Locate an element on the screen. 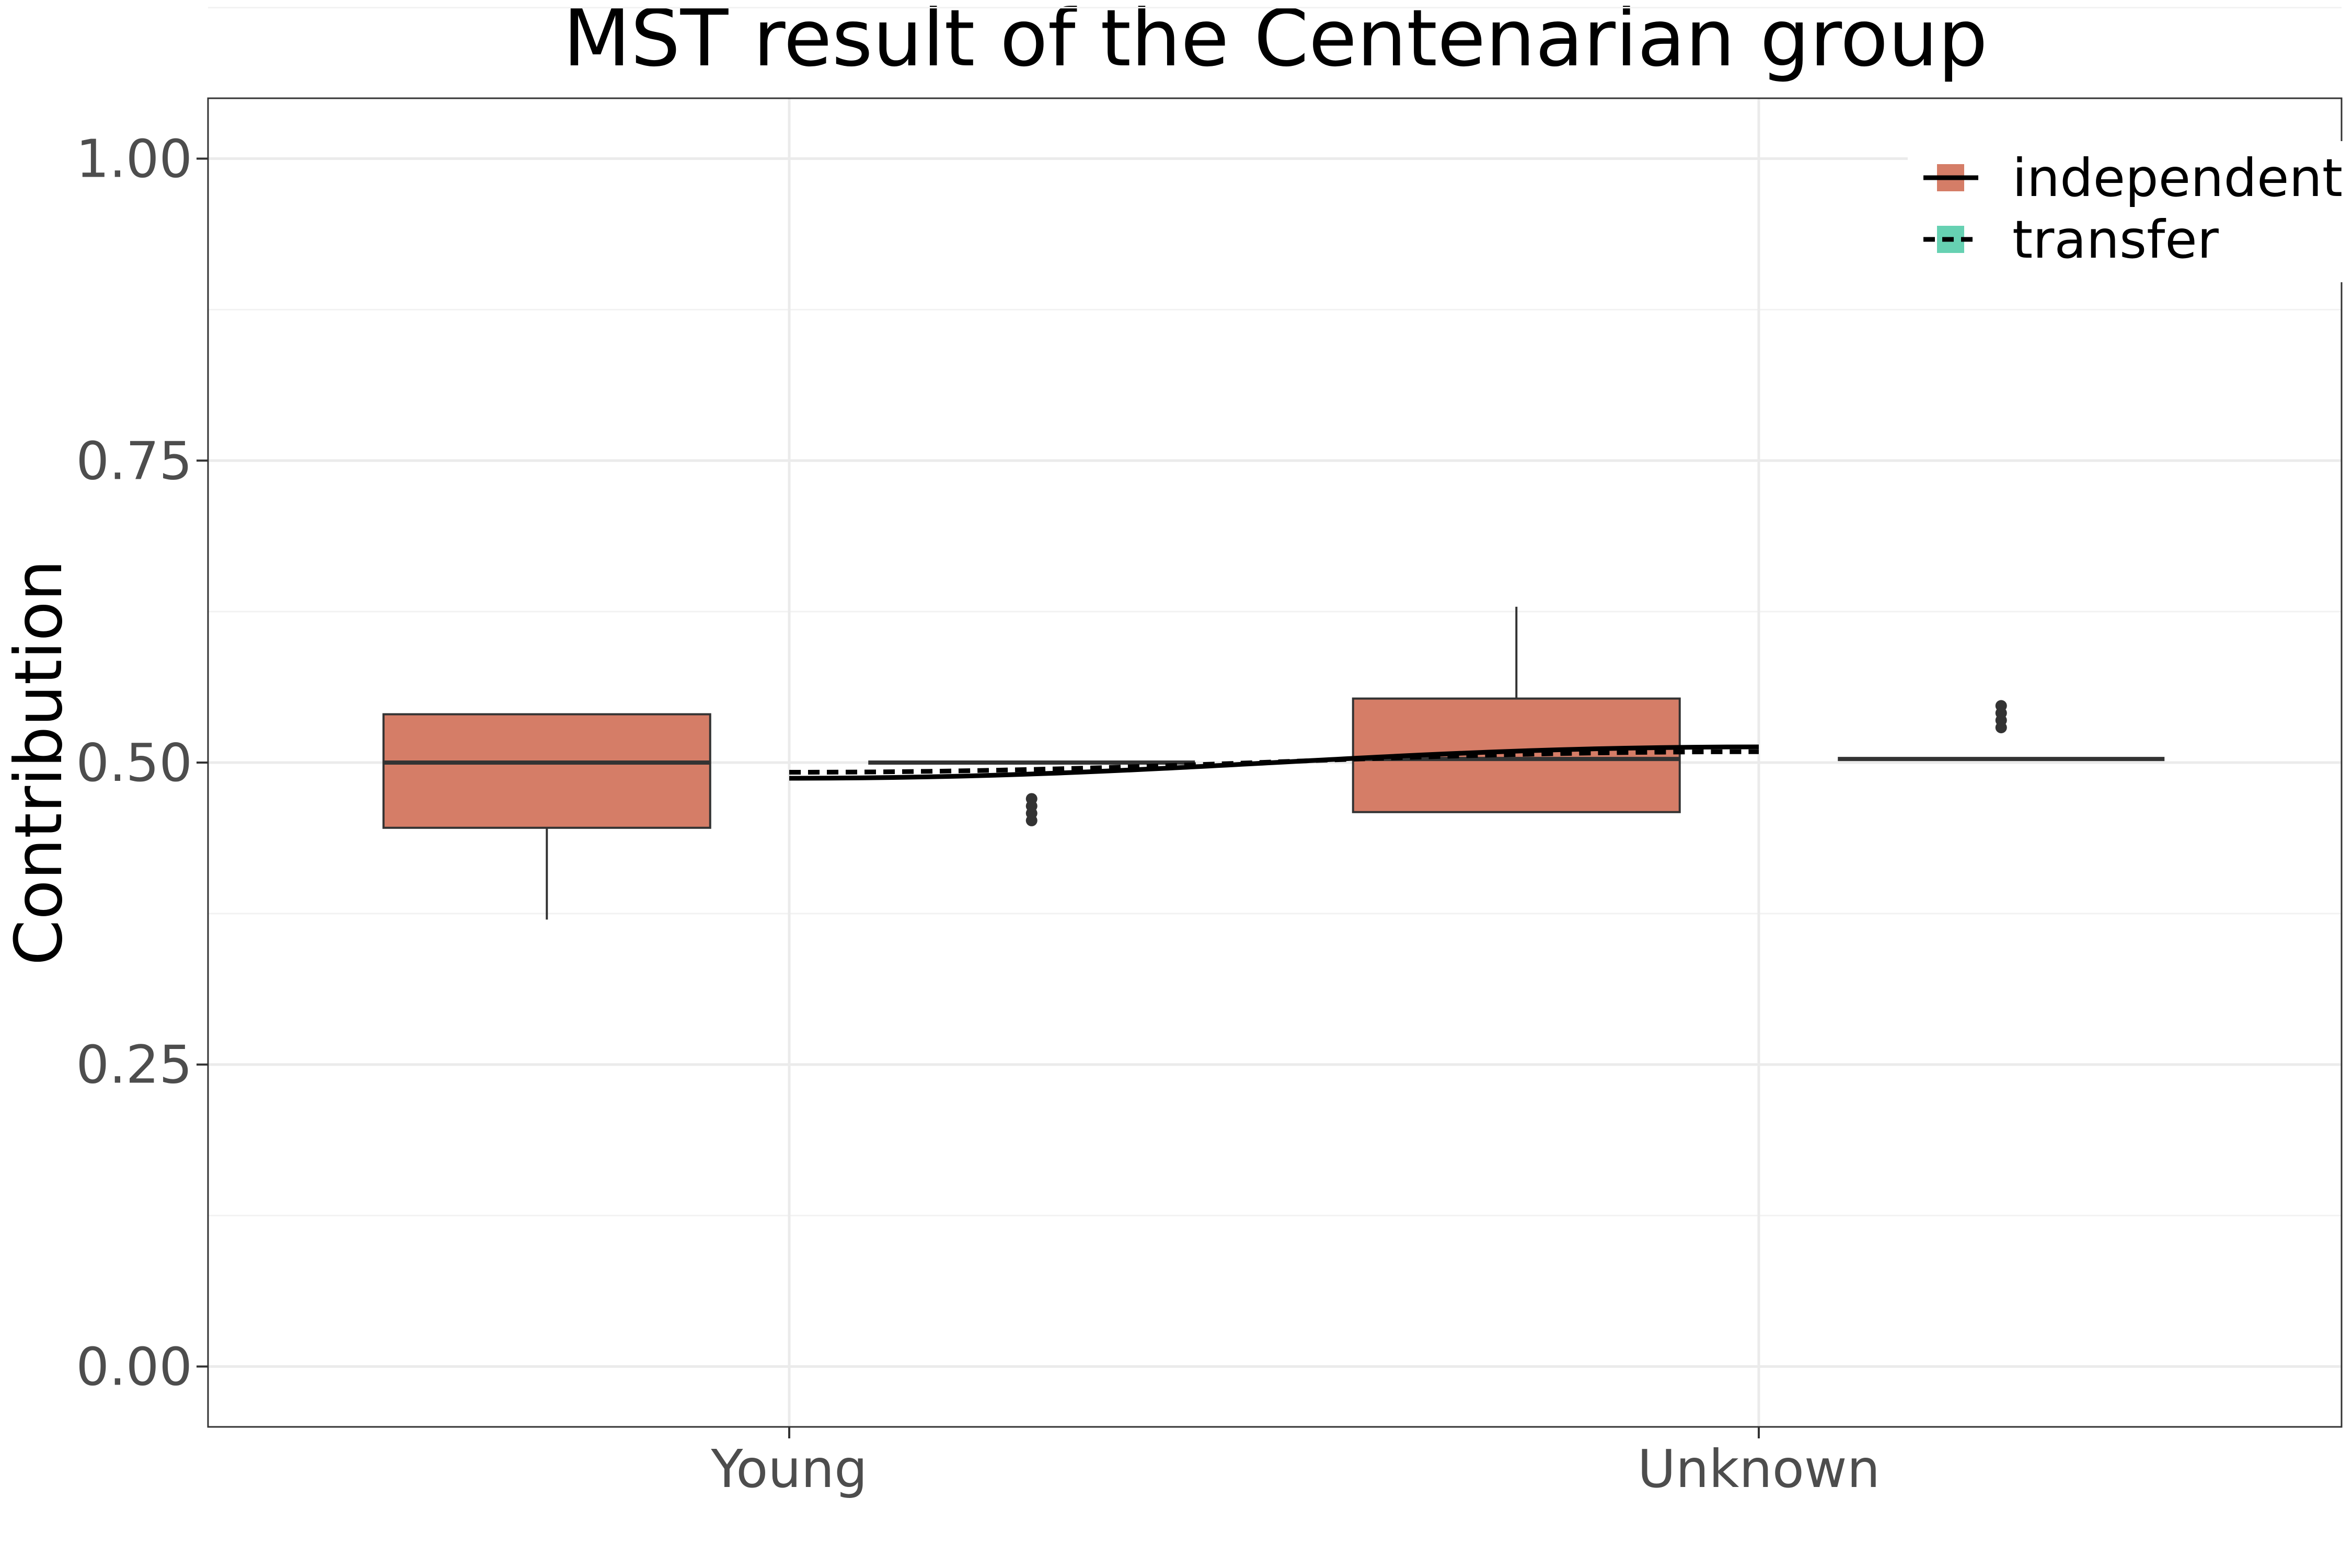 Image resolution: width=2352 pixels, height=1568 pixels. box is located at coordinates (546, 771).